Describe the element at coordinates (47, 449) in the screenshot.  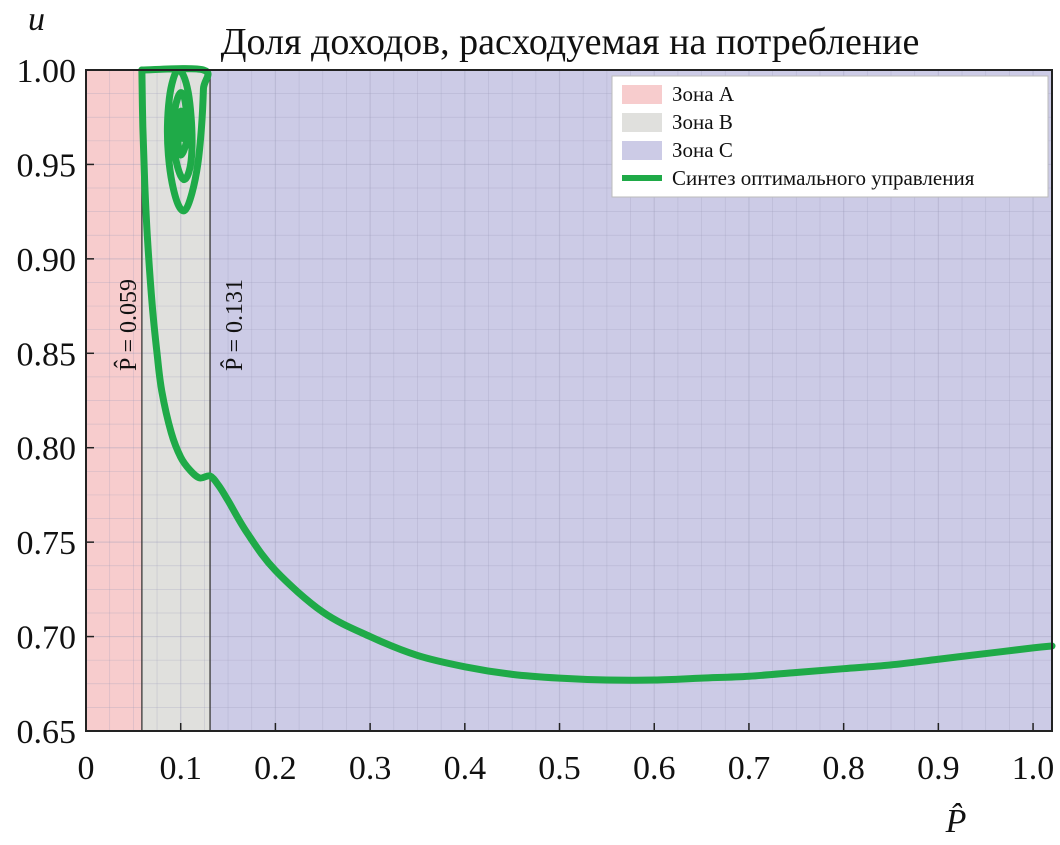
I see `y-tick-label: 0.80` at that location.